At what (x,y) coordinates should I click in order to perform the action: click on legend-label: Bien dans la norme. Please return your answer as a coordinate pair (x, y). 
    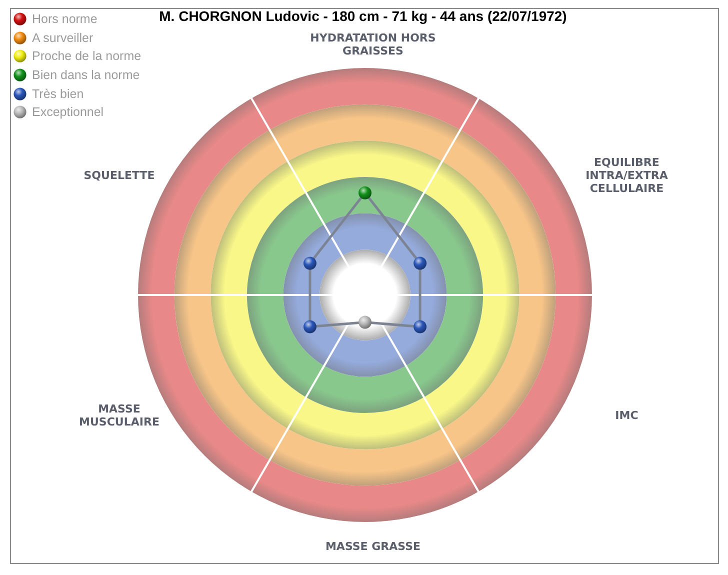
    Looking at the image, I should click on (86, 75).